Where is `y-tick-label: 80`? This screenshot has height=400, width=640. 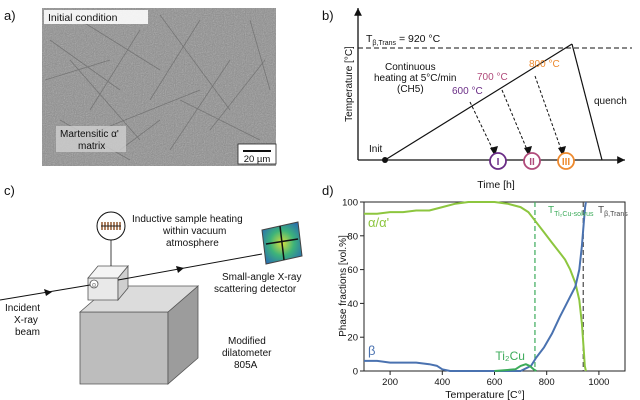 y-tick-label: 80 is located at coordinates (352, 236).